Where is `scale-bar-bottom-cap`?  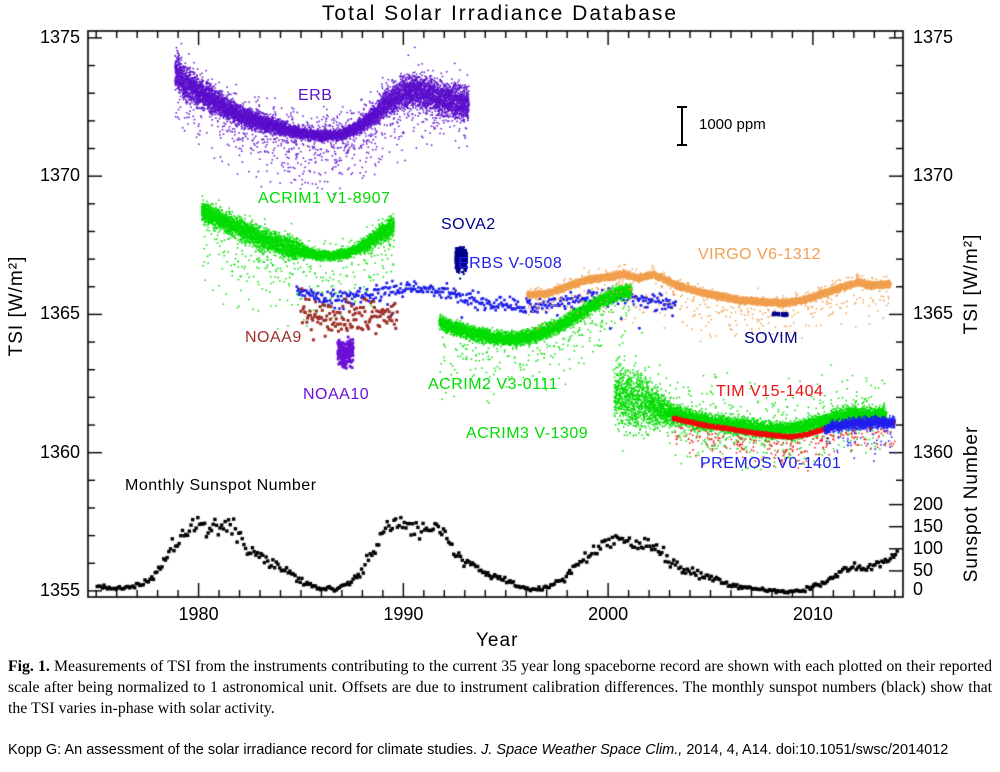 scale-bar-bottom-cap is located at coordinates (682, 145).